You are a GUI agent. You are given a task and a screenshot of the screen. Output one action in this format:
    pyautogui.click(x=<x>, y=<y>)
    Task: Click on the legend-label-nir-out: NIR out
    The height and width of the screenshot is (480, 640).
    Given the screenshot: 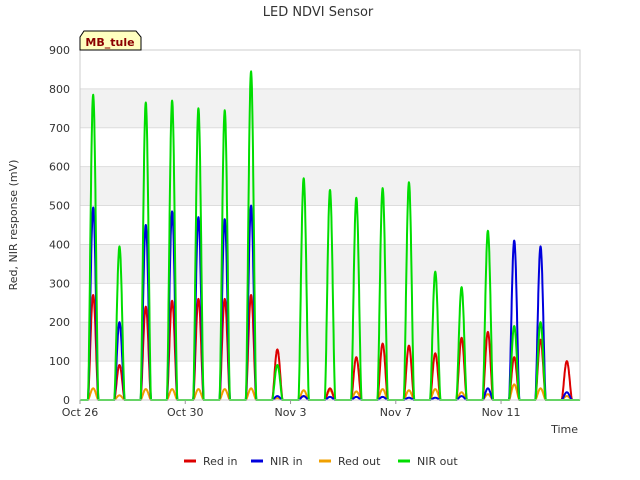 What is the action you would take?
    pyautogui.click(x=437, y=461)
    